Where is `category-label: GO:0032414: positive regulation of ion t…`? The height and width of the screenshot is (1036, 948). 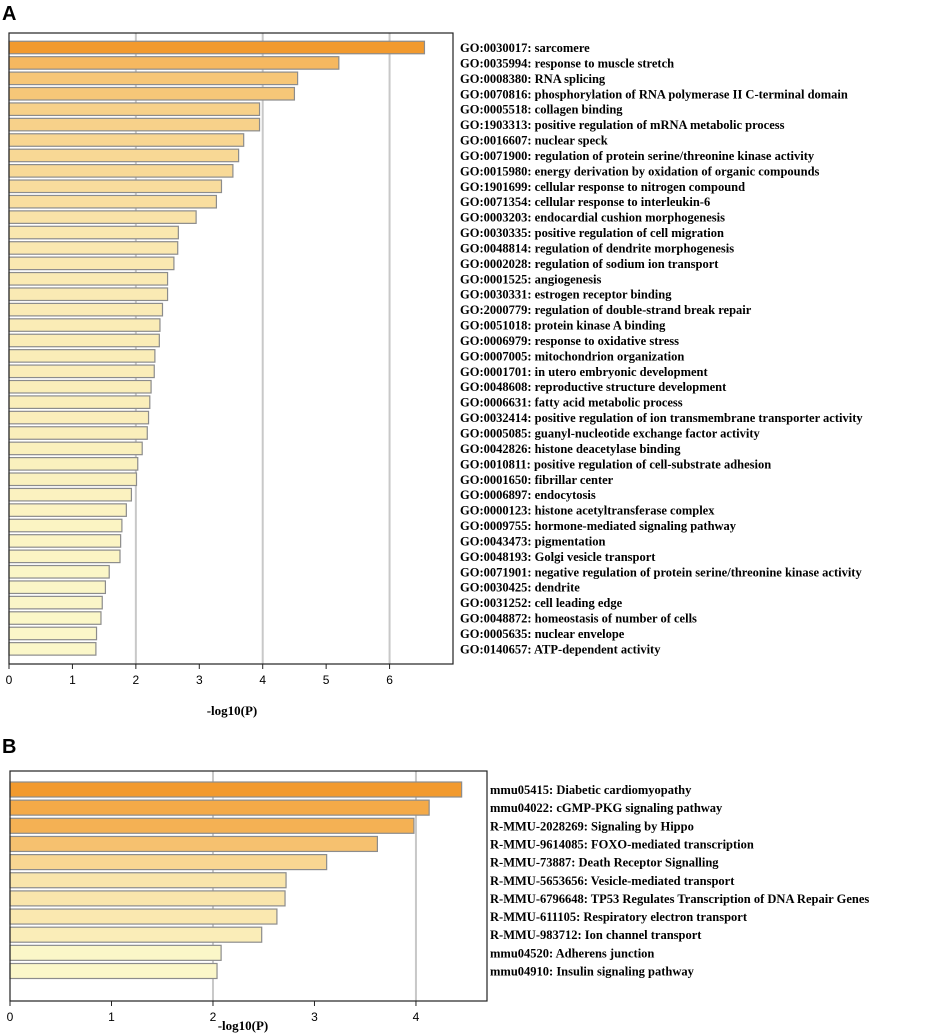 category-label: GO:0032414: positive regulation of ion t… is located at coordinates (661, 418).